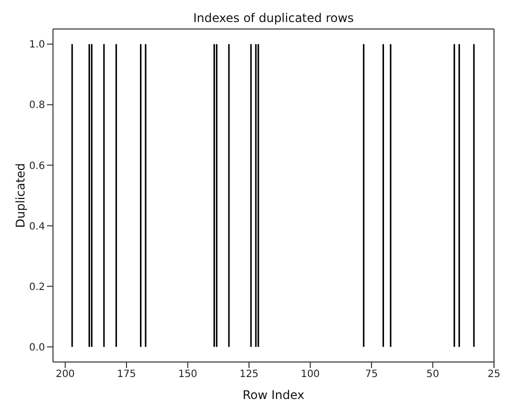  What do you see at coordinates (37, 166) in the screenshot?
I see `y-tick-label: 0.6` at bounding box center [37, 166].